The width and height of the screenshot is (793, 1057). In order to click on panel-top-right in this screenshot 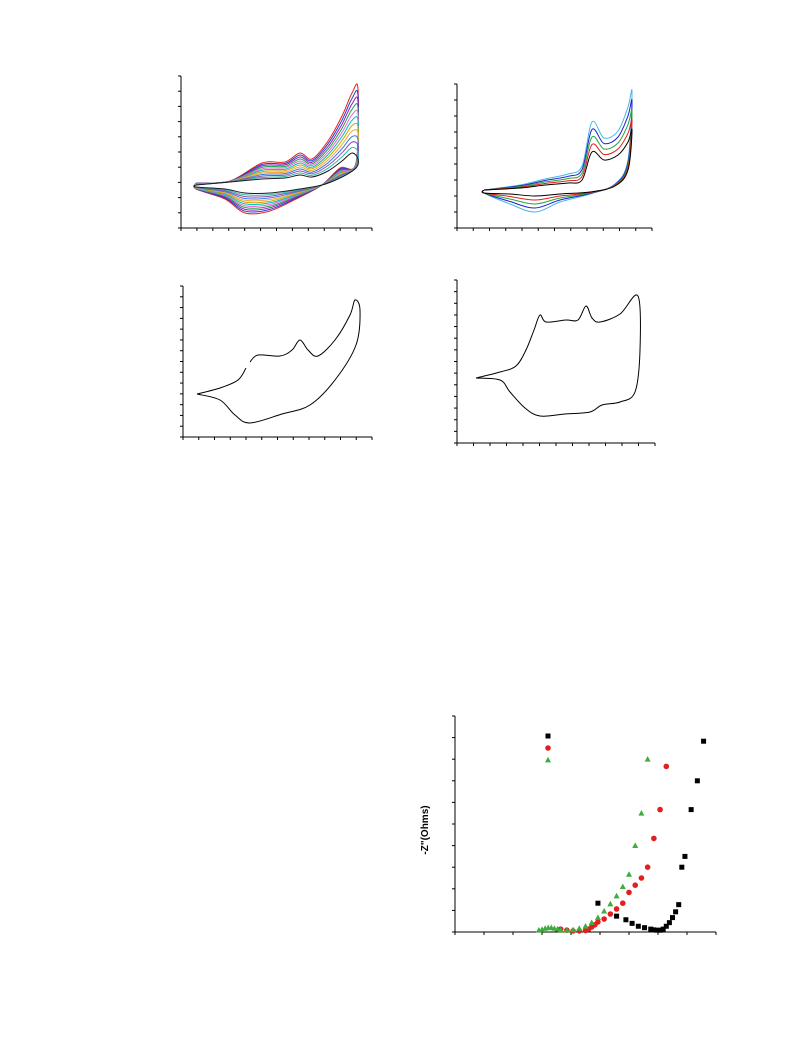, I will do `click(553, 157)`.